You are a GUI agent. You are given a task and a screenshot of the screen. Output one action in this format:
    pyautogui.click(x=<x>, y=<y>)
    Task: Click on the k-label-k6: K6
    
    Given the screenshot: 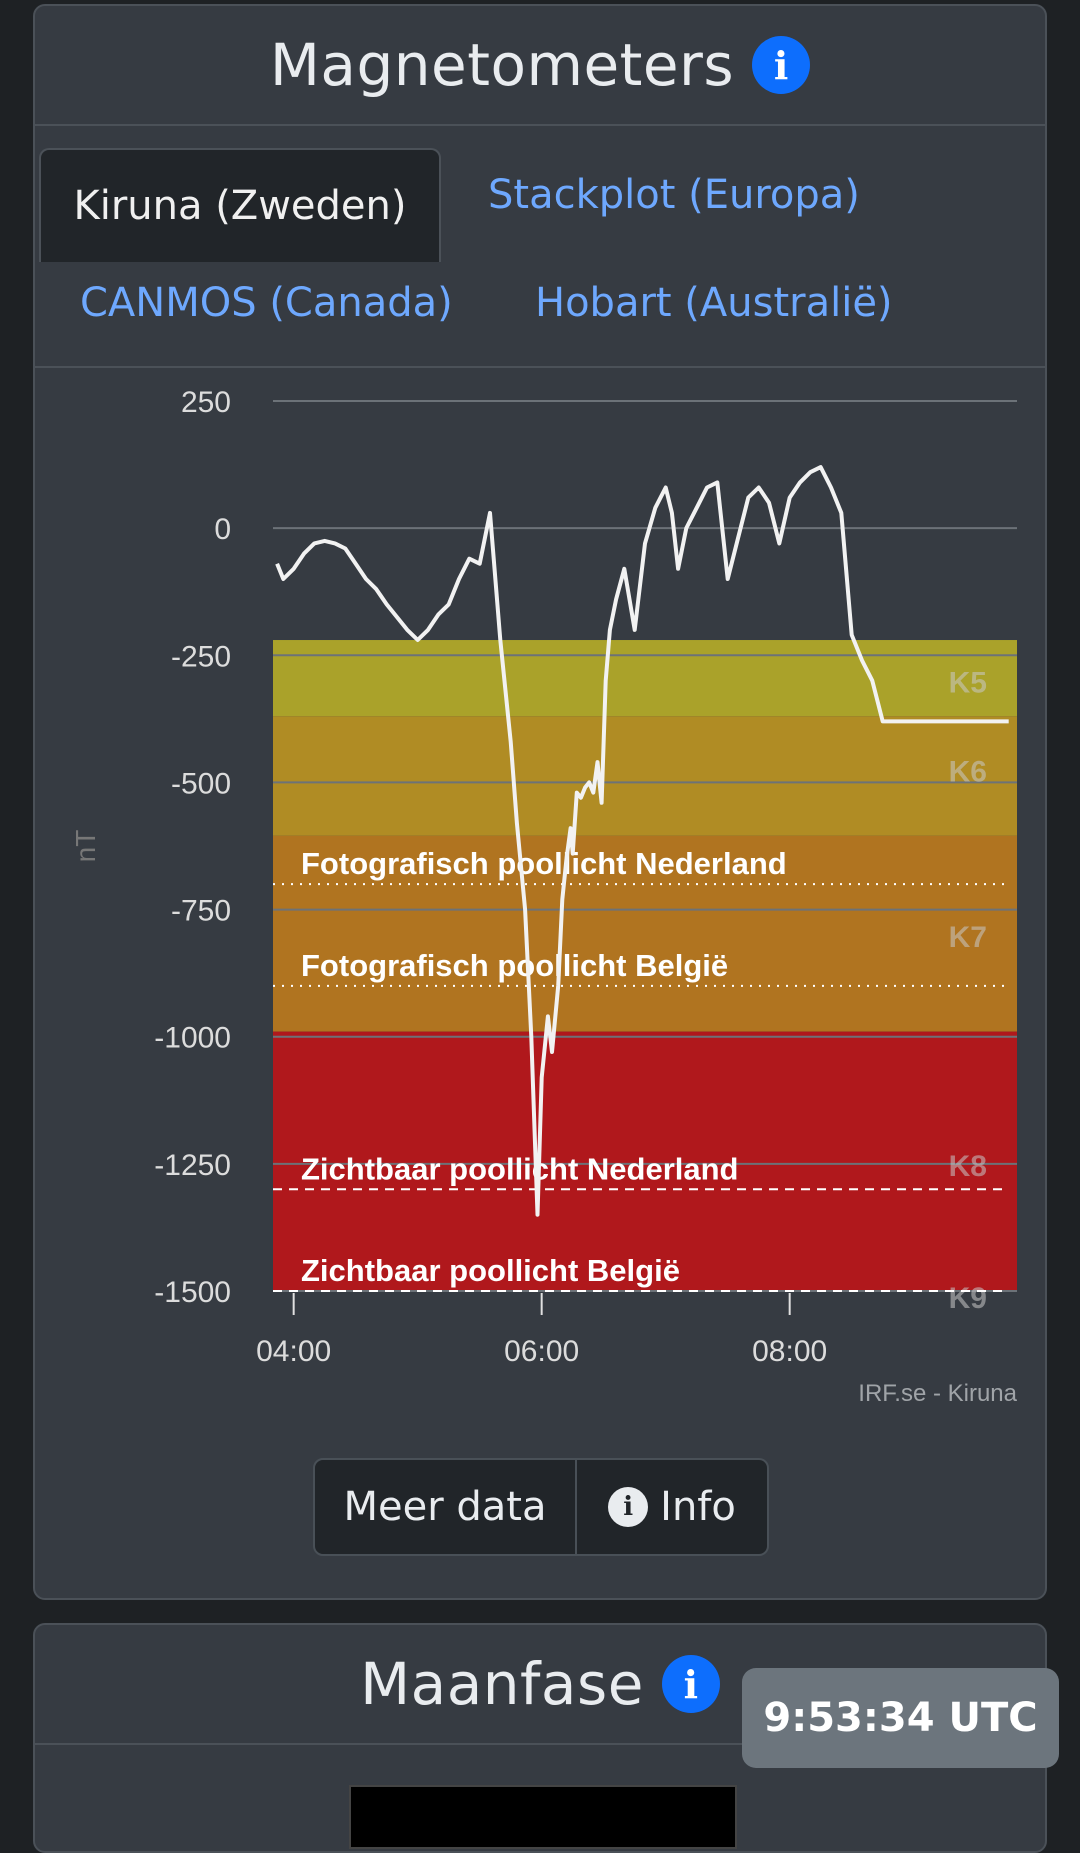 What is the action you would take?
    pyautogui.click(x=968, y=772)
    